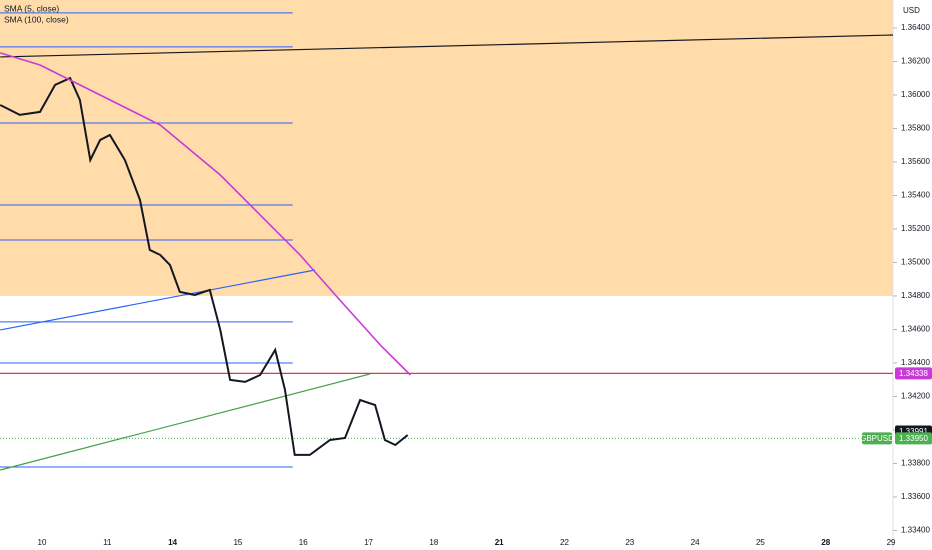 Image resolution: width=932 pixels, height=550 pixels. I want to click on price-tag-label: 1.33950, so click(913, 438).